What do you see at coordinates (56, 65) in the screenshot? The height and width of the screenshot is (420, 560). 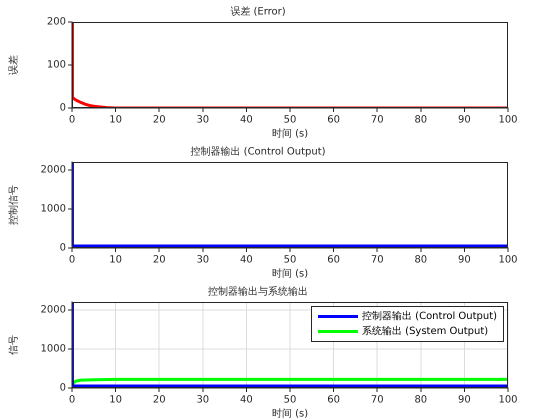 I see `y-tick-label: 100` at bounding box center [56, 65].